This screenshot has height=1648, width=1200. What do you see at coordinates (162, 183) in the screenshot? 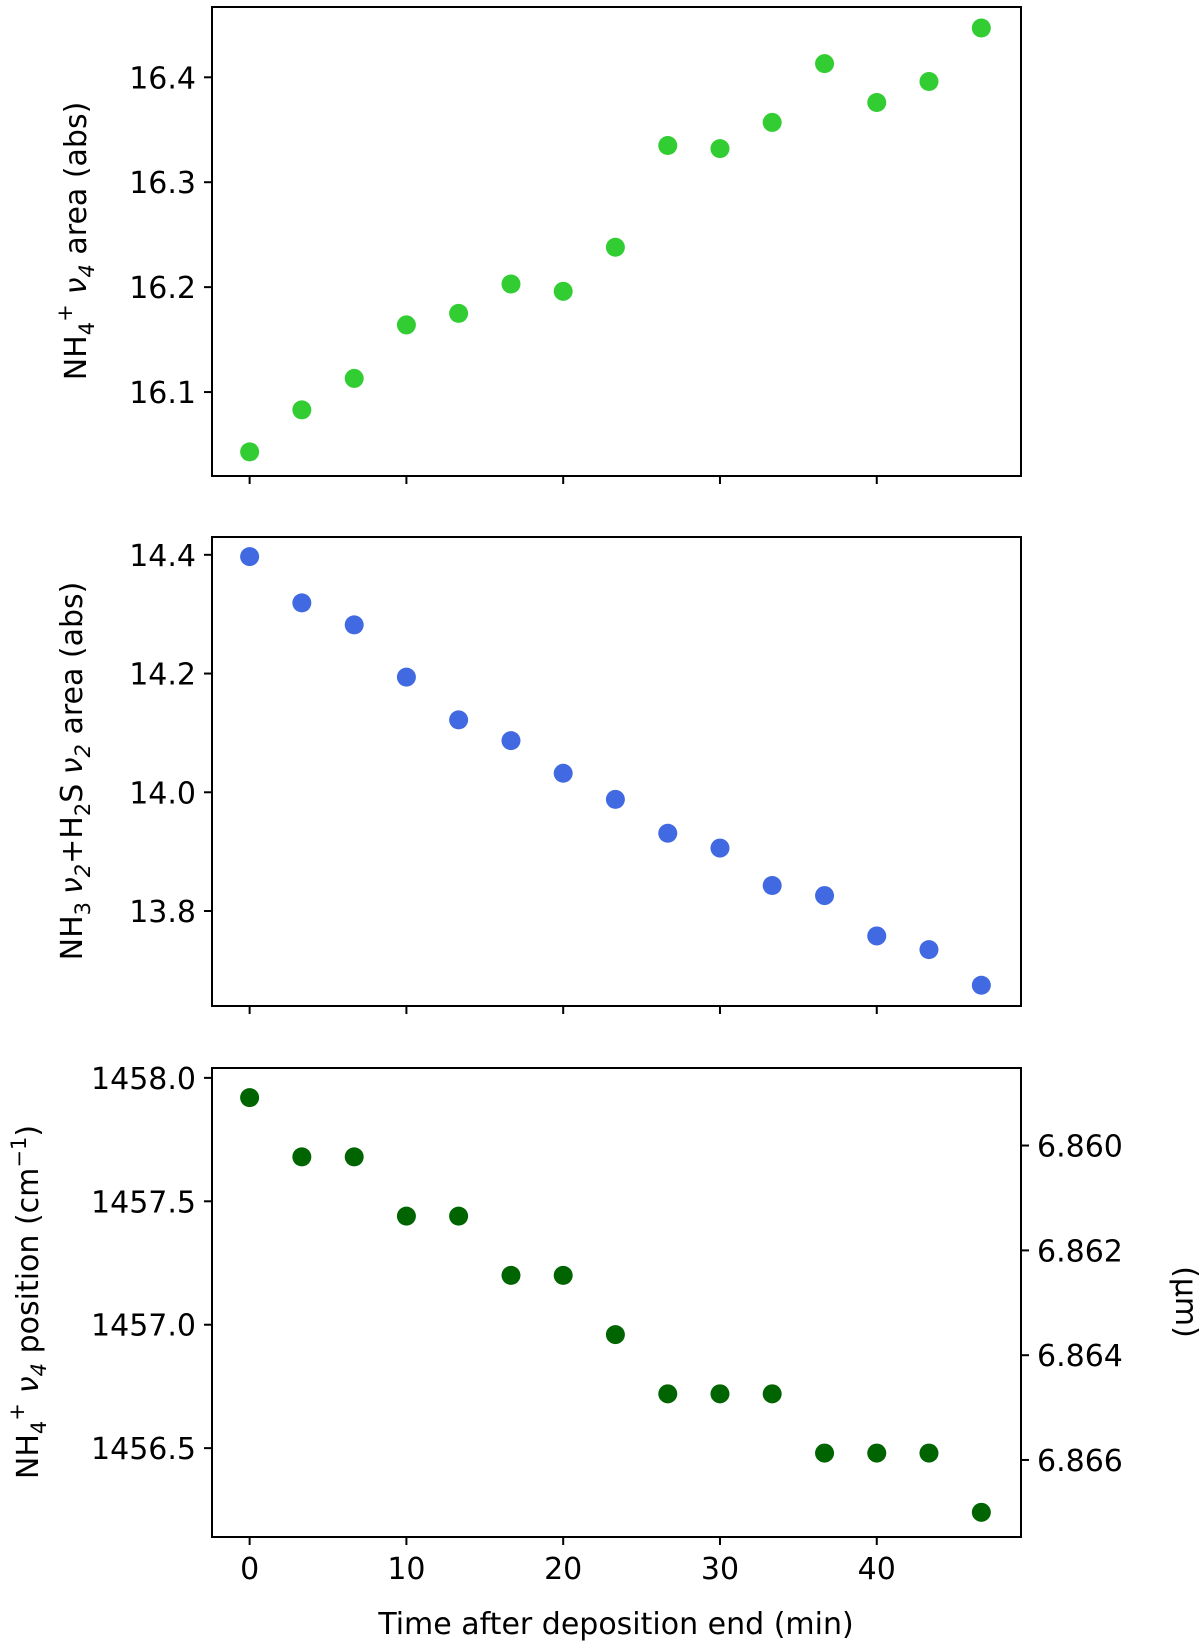
I see `y-tick-label: 16.3` at bounding box center [162, 183].